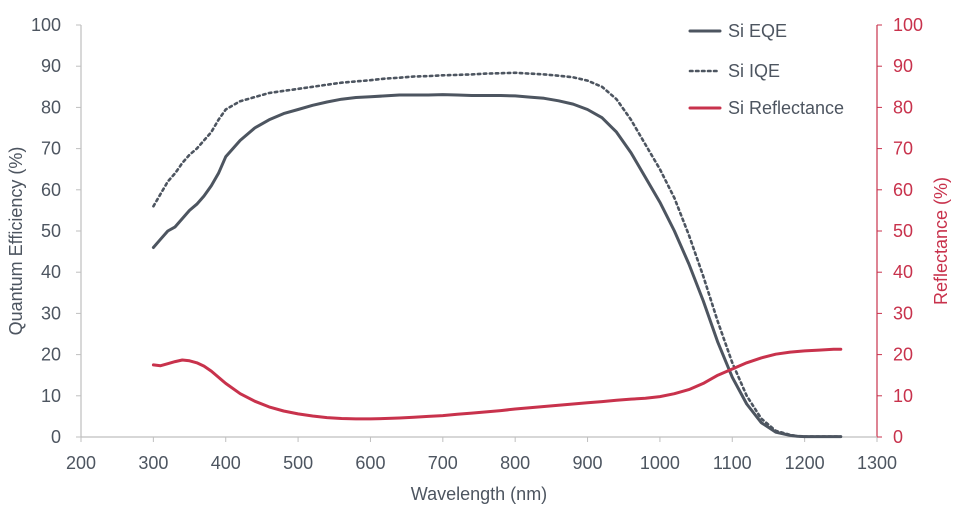 The height and width of the screenshot is (514, 957). I want to click on y-right-axis-title: Reflectance (%), so click(941, 241).